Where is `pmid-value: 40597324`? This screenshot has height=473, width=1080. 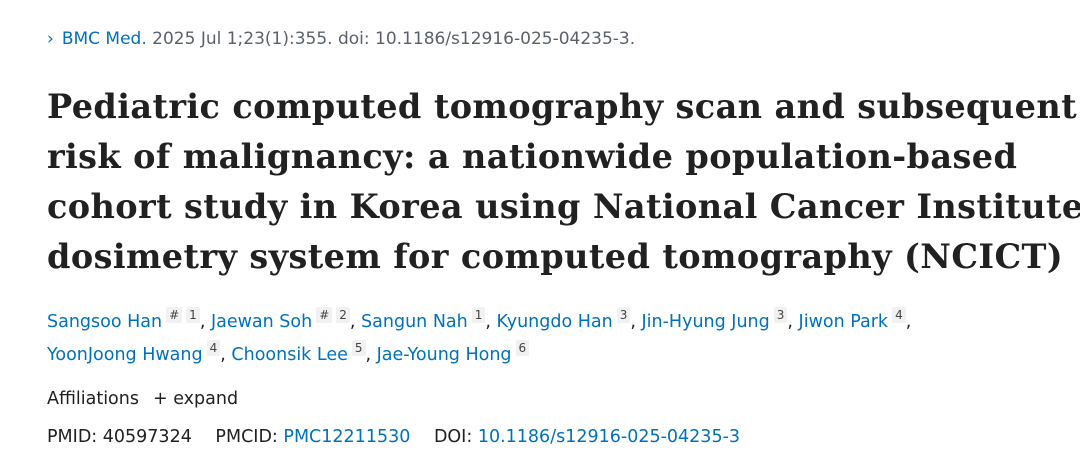 pmid-value: 40597324 is located at coordinates (147, 437).